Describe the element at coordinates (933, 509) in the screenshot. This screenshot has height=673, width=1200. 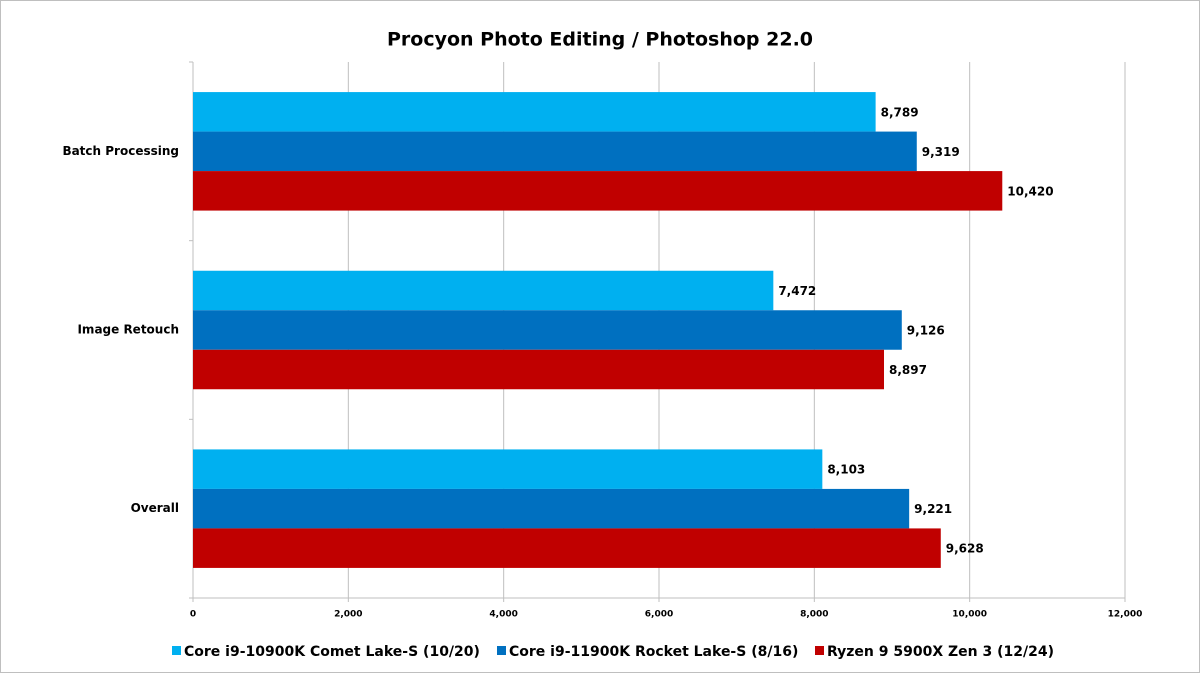
I see `value-label: 9,221` at that location.